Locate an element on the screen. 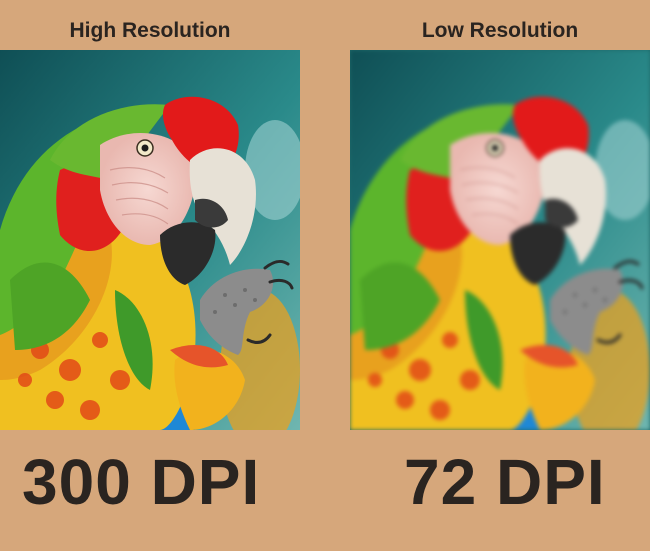 The image size is (650, 551). low-resolution-heading: Low Resolution is located at coordinates (500, 30).